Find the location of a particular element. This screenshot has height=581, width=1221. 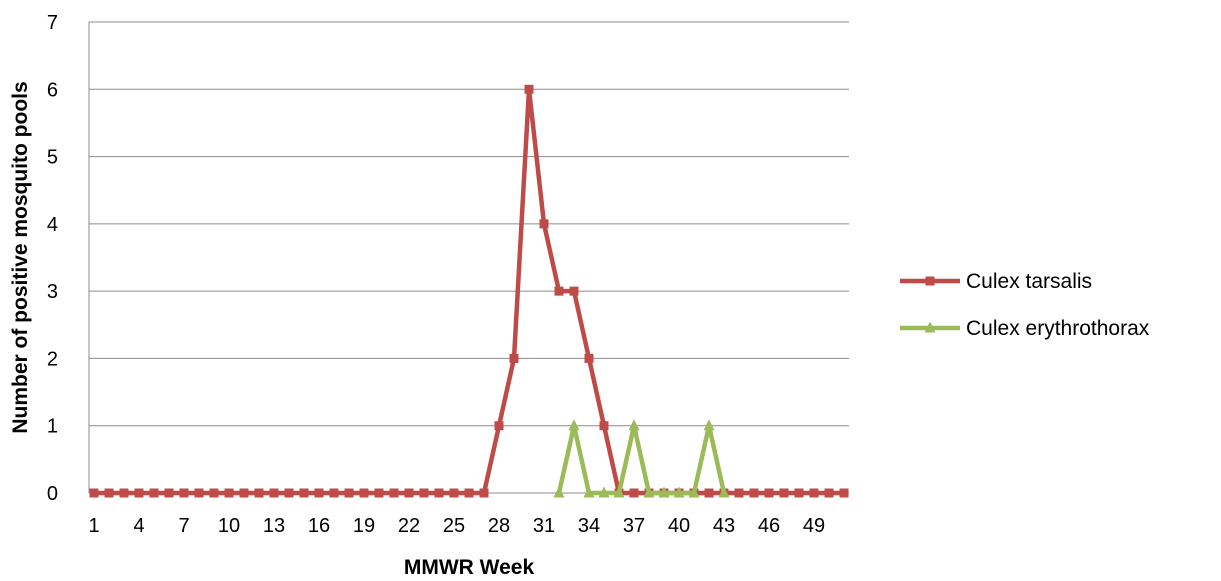

x-tick-label: 22 is located at coordinates (409, 526).